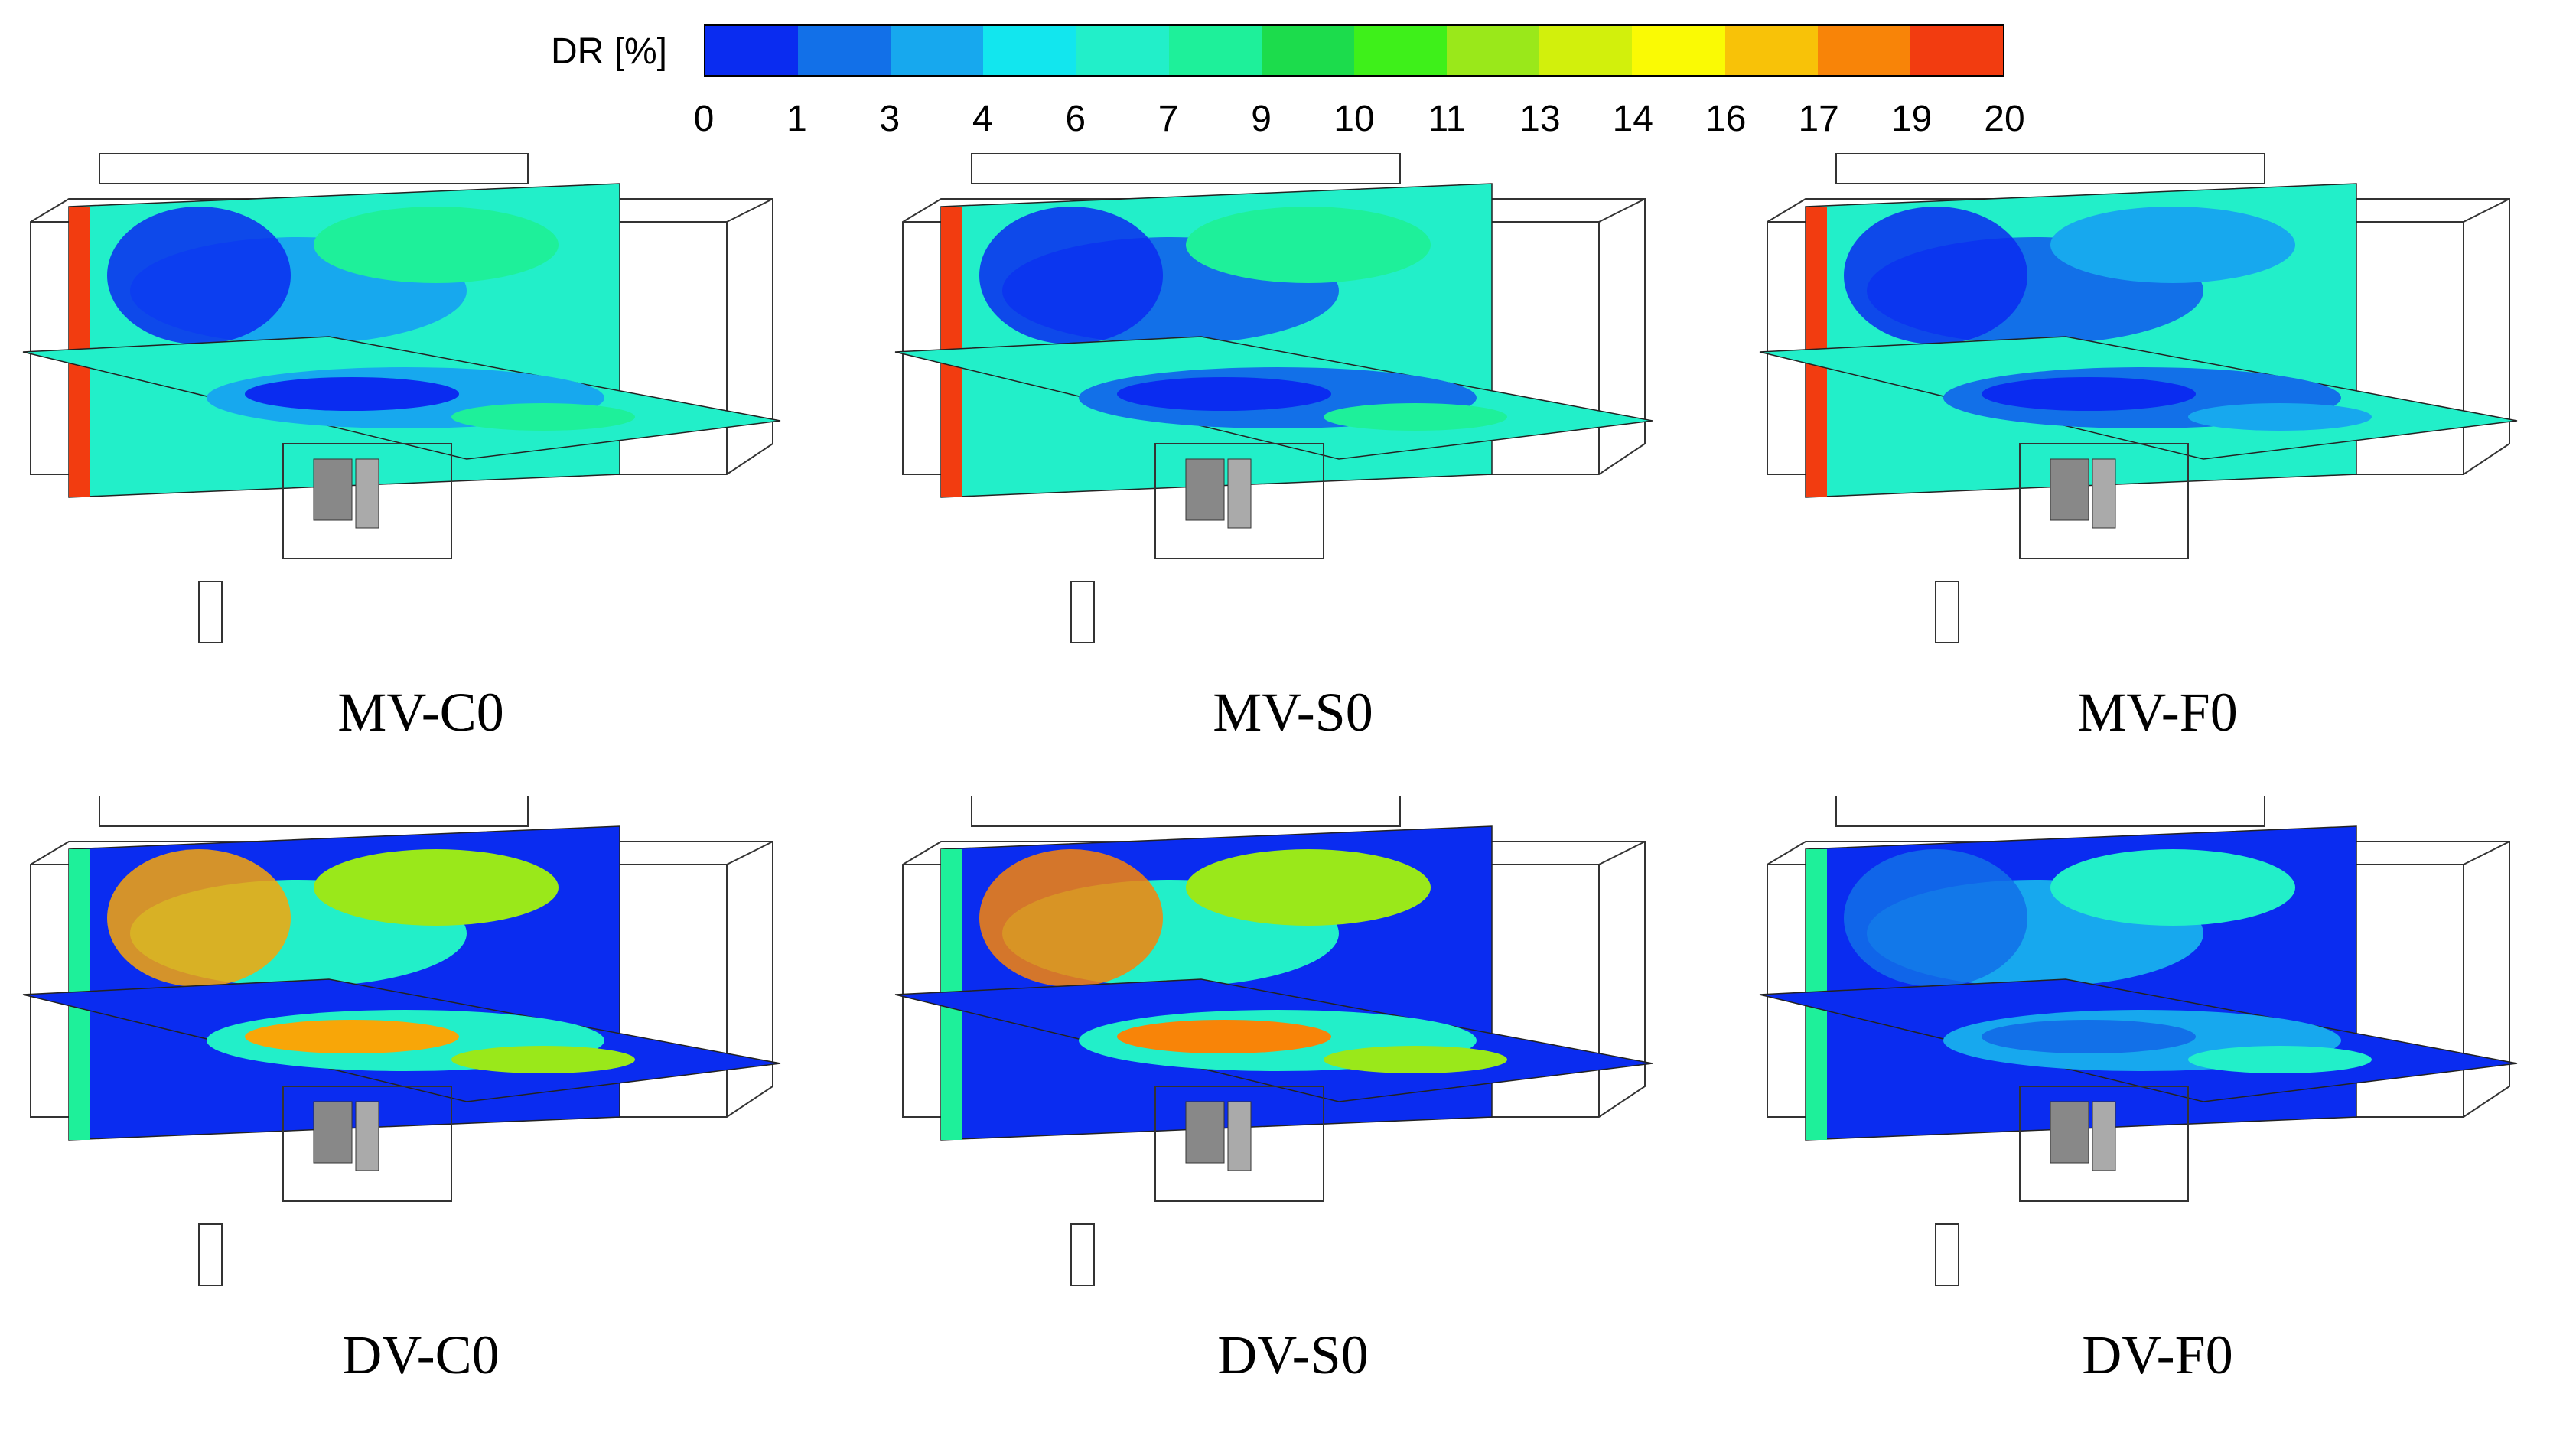 Image resolution: width=2576 pixels, height=1436 pixels. I want to click on colorbar-legend: DR [%] 0 1 3 4 6 7 9 10 11 13 14 16 17 19 20, so click(1288, 77).